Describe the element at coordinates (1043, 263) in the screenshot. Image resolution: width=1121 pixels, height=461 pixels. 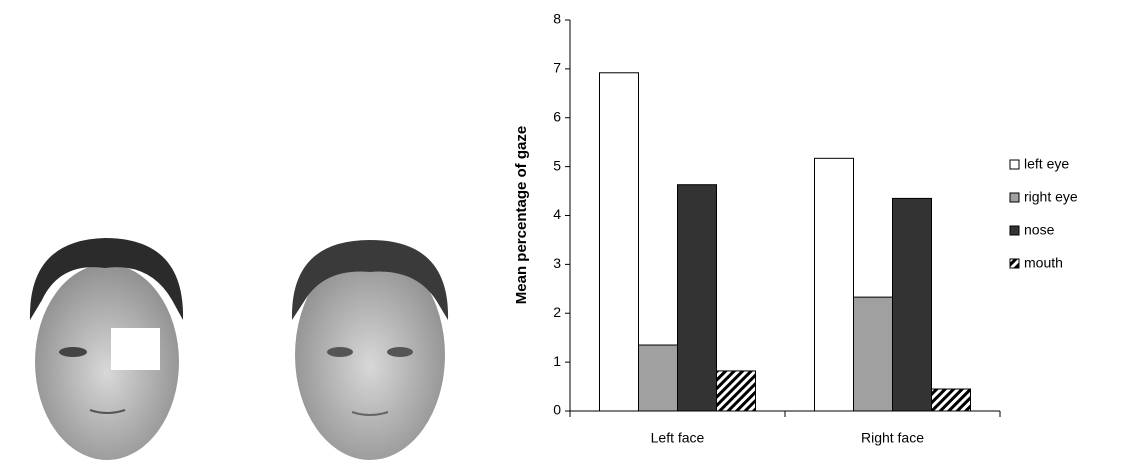
I see `legend-label: mouth` at that location.